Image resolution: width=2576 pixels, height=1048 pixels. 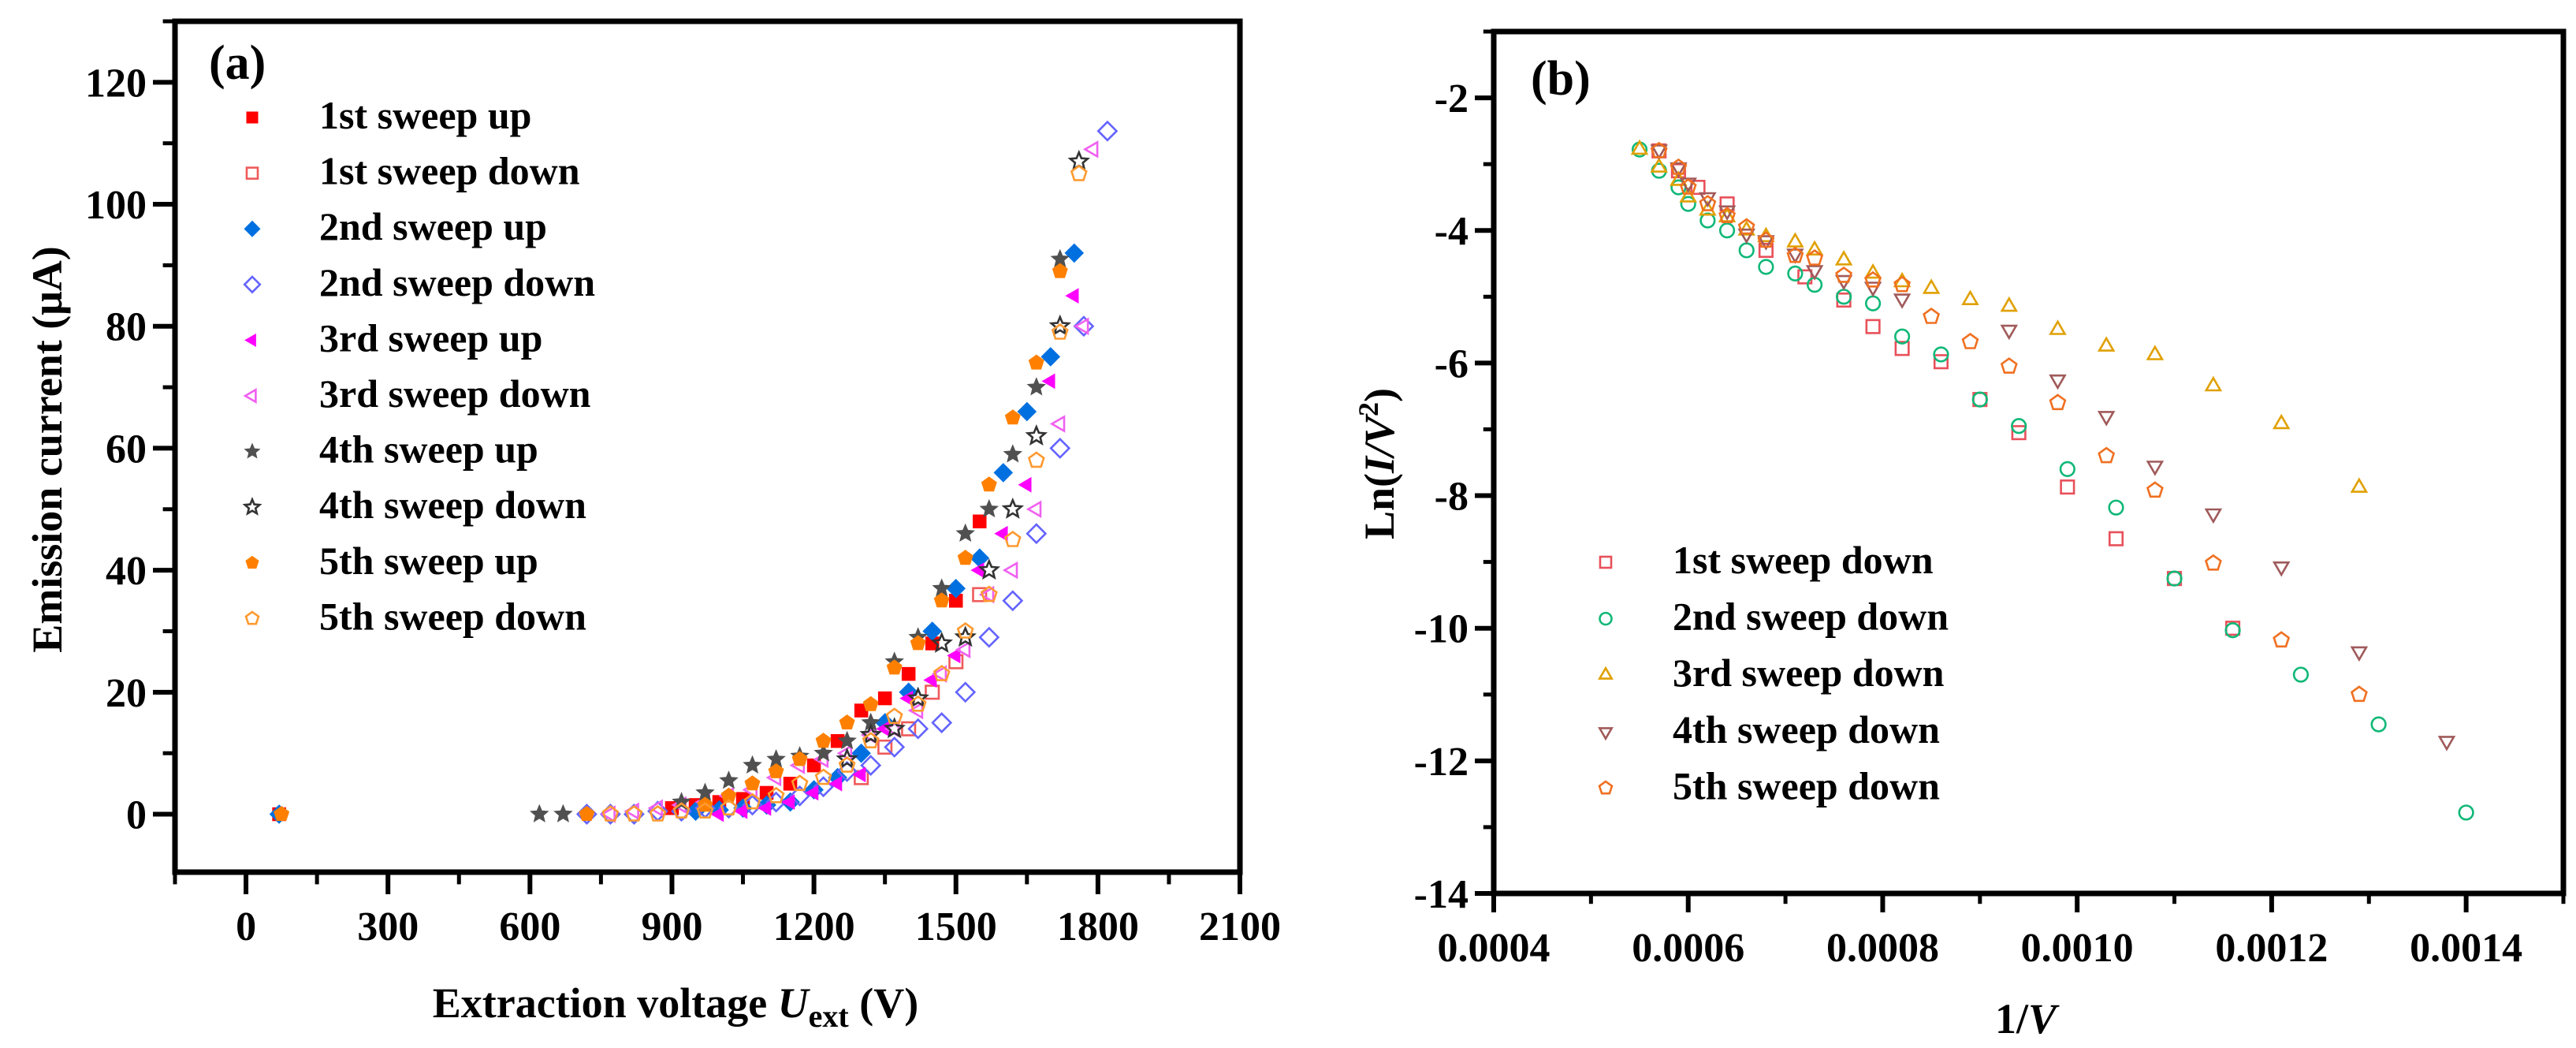 I want to click on y-tick-label: -10, so click(x=1441, y=630).